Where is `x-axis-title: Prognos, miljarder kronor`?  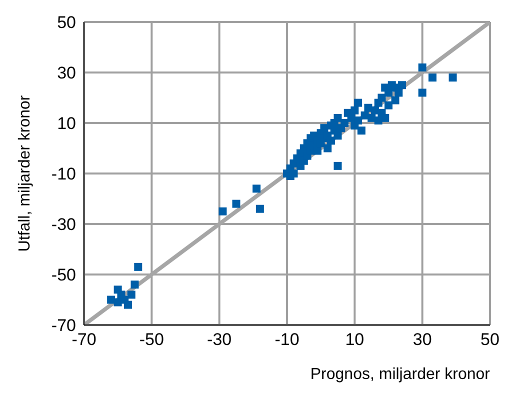
x-axis-title: Prognos, miljarder kronor is located at coordinates (400, 374).